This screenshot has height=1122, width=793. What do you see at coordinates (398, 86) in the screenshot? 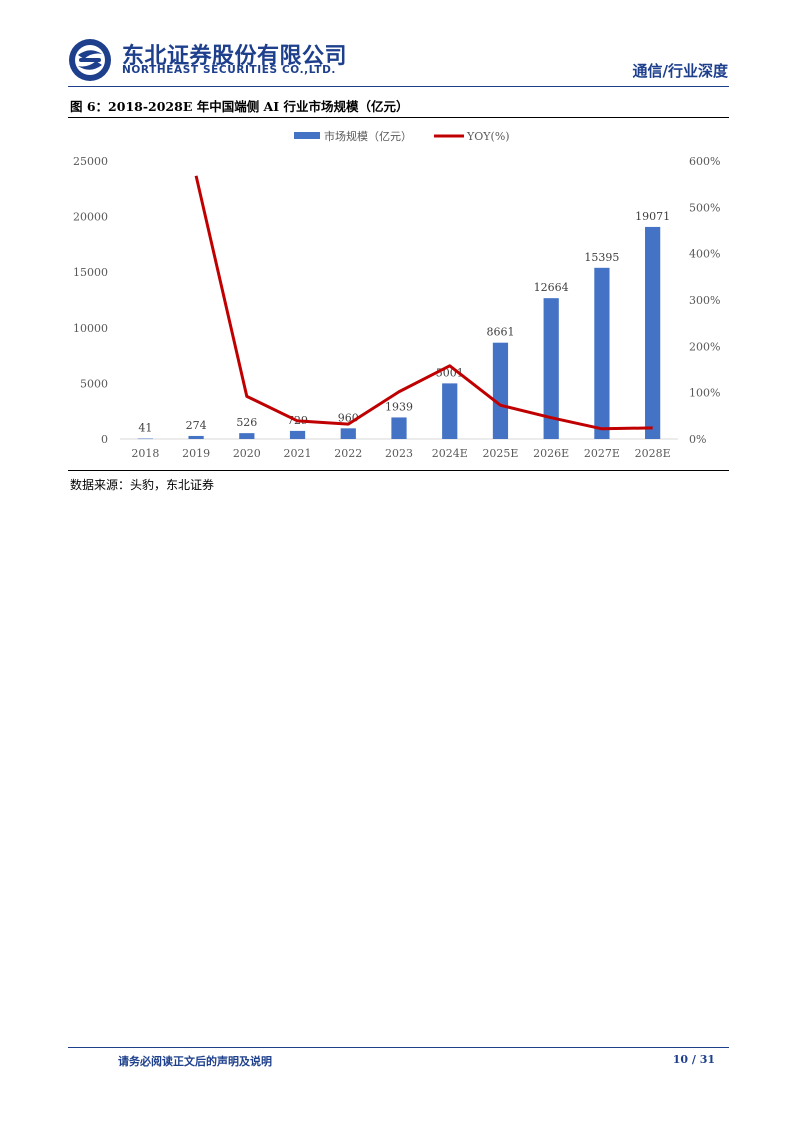
I see `header-divider` at bounding box center [398, 86].